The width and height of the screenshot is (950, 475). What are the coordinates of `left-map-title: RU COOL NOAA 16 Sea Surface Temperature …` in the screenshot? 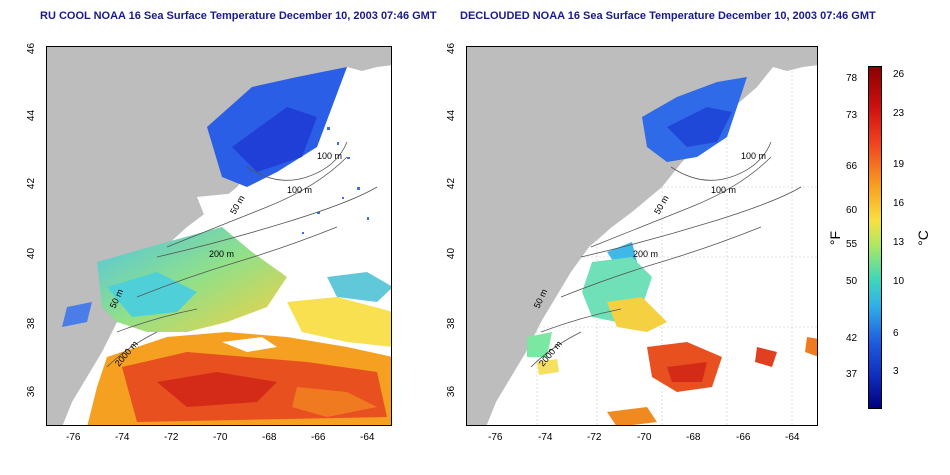 It's located at (238, 16).